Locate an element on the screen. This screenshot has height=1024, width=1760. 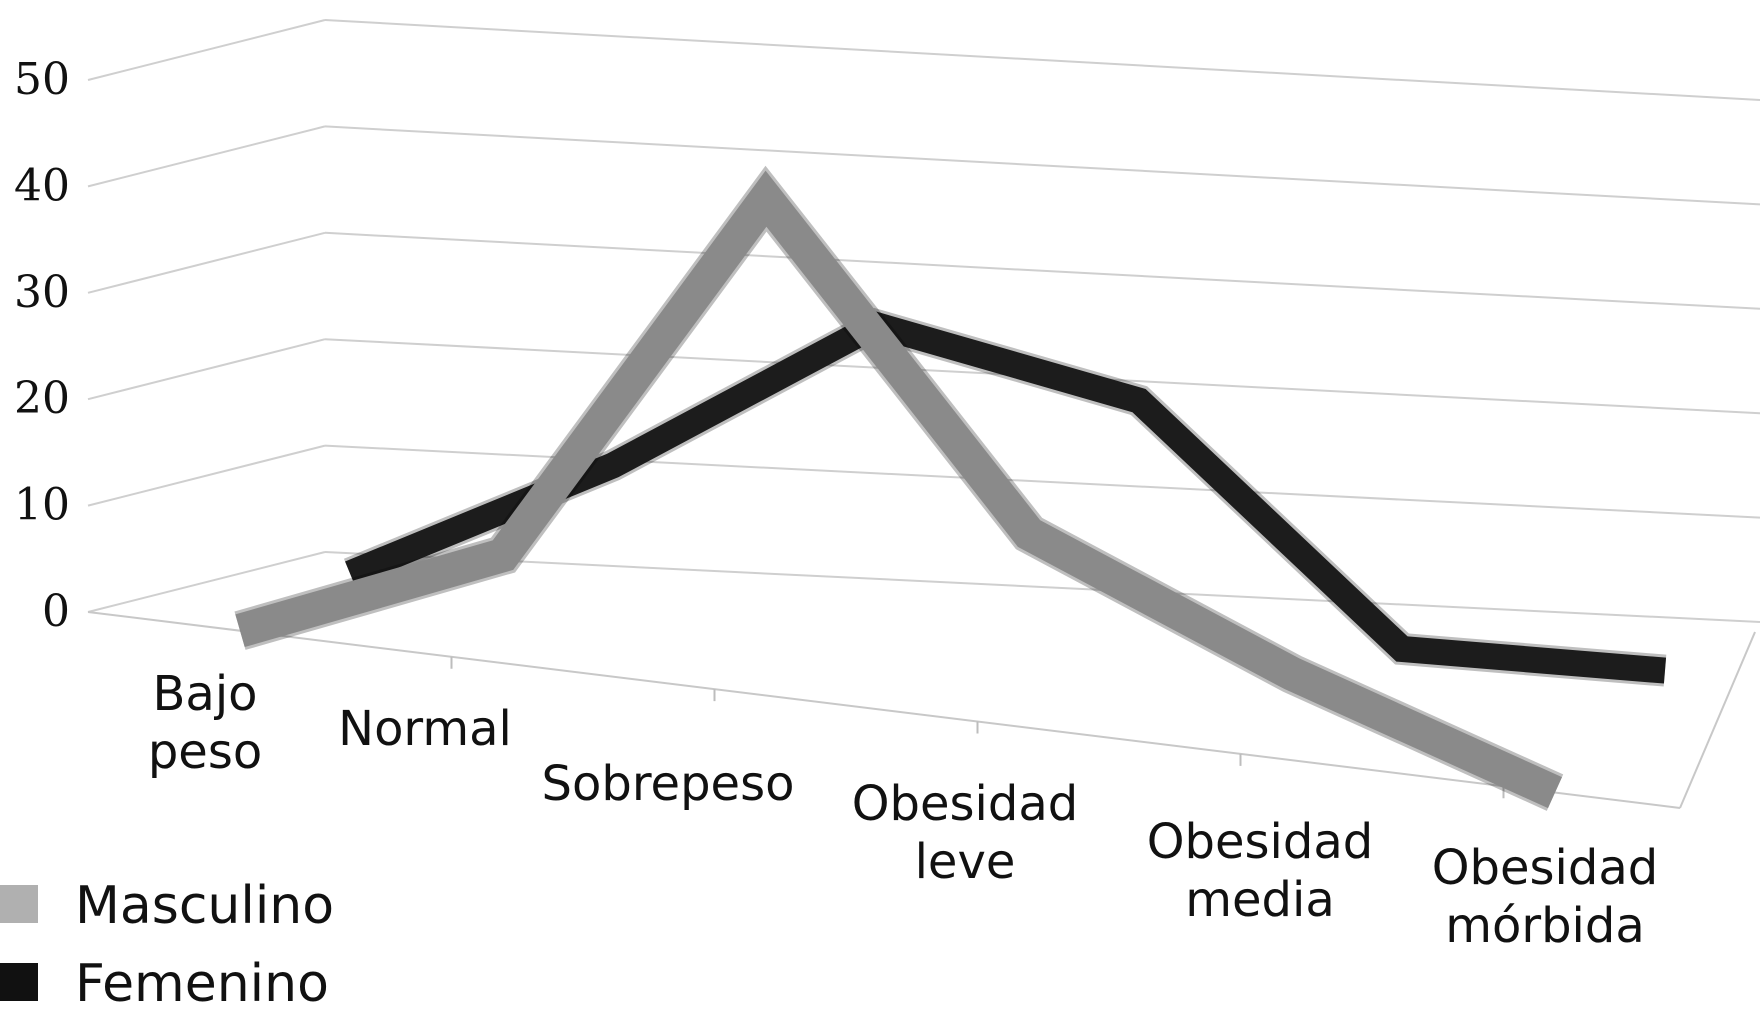
x-category-label-0: Bajo peso is located at coordinates (205, 723).